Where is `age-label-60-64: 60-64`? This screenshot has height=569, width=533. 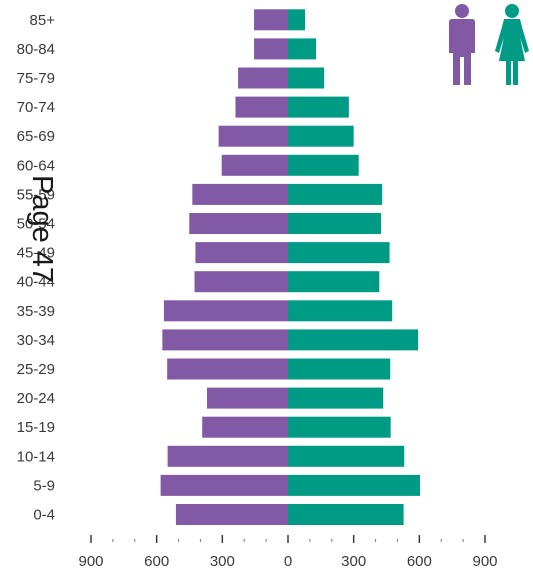 age-label-60-64: 60-64 is located at coordinates (36, 165).